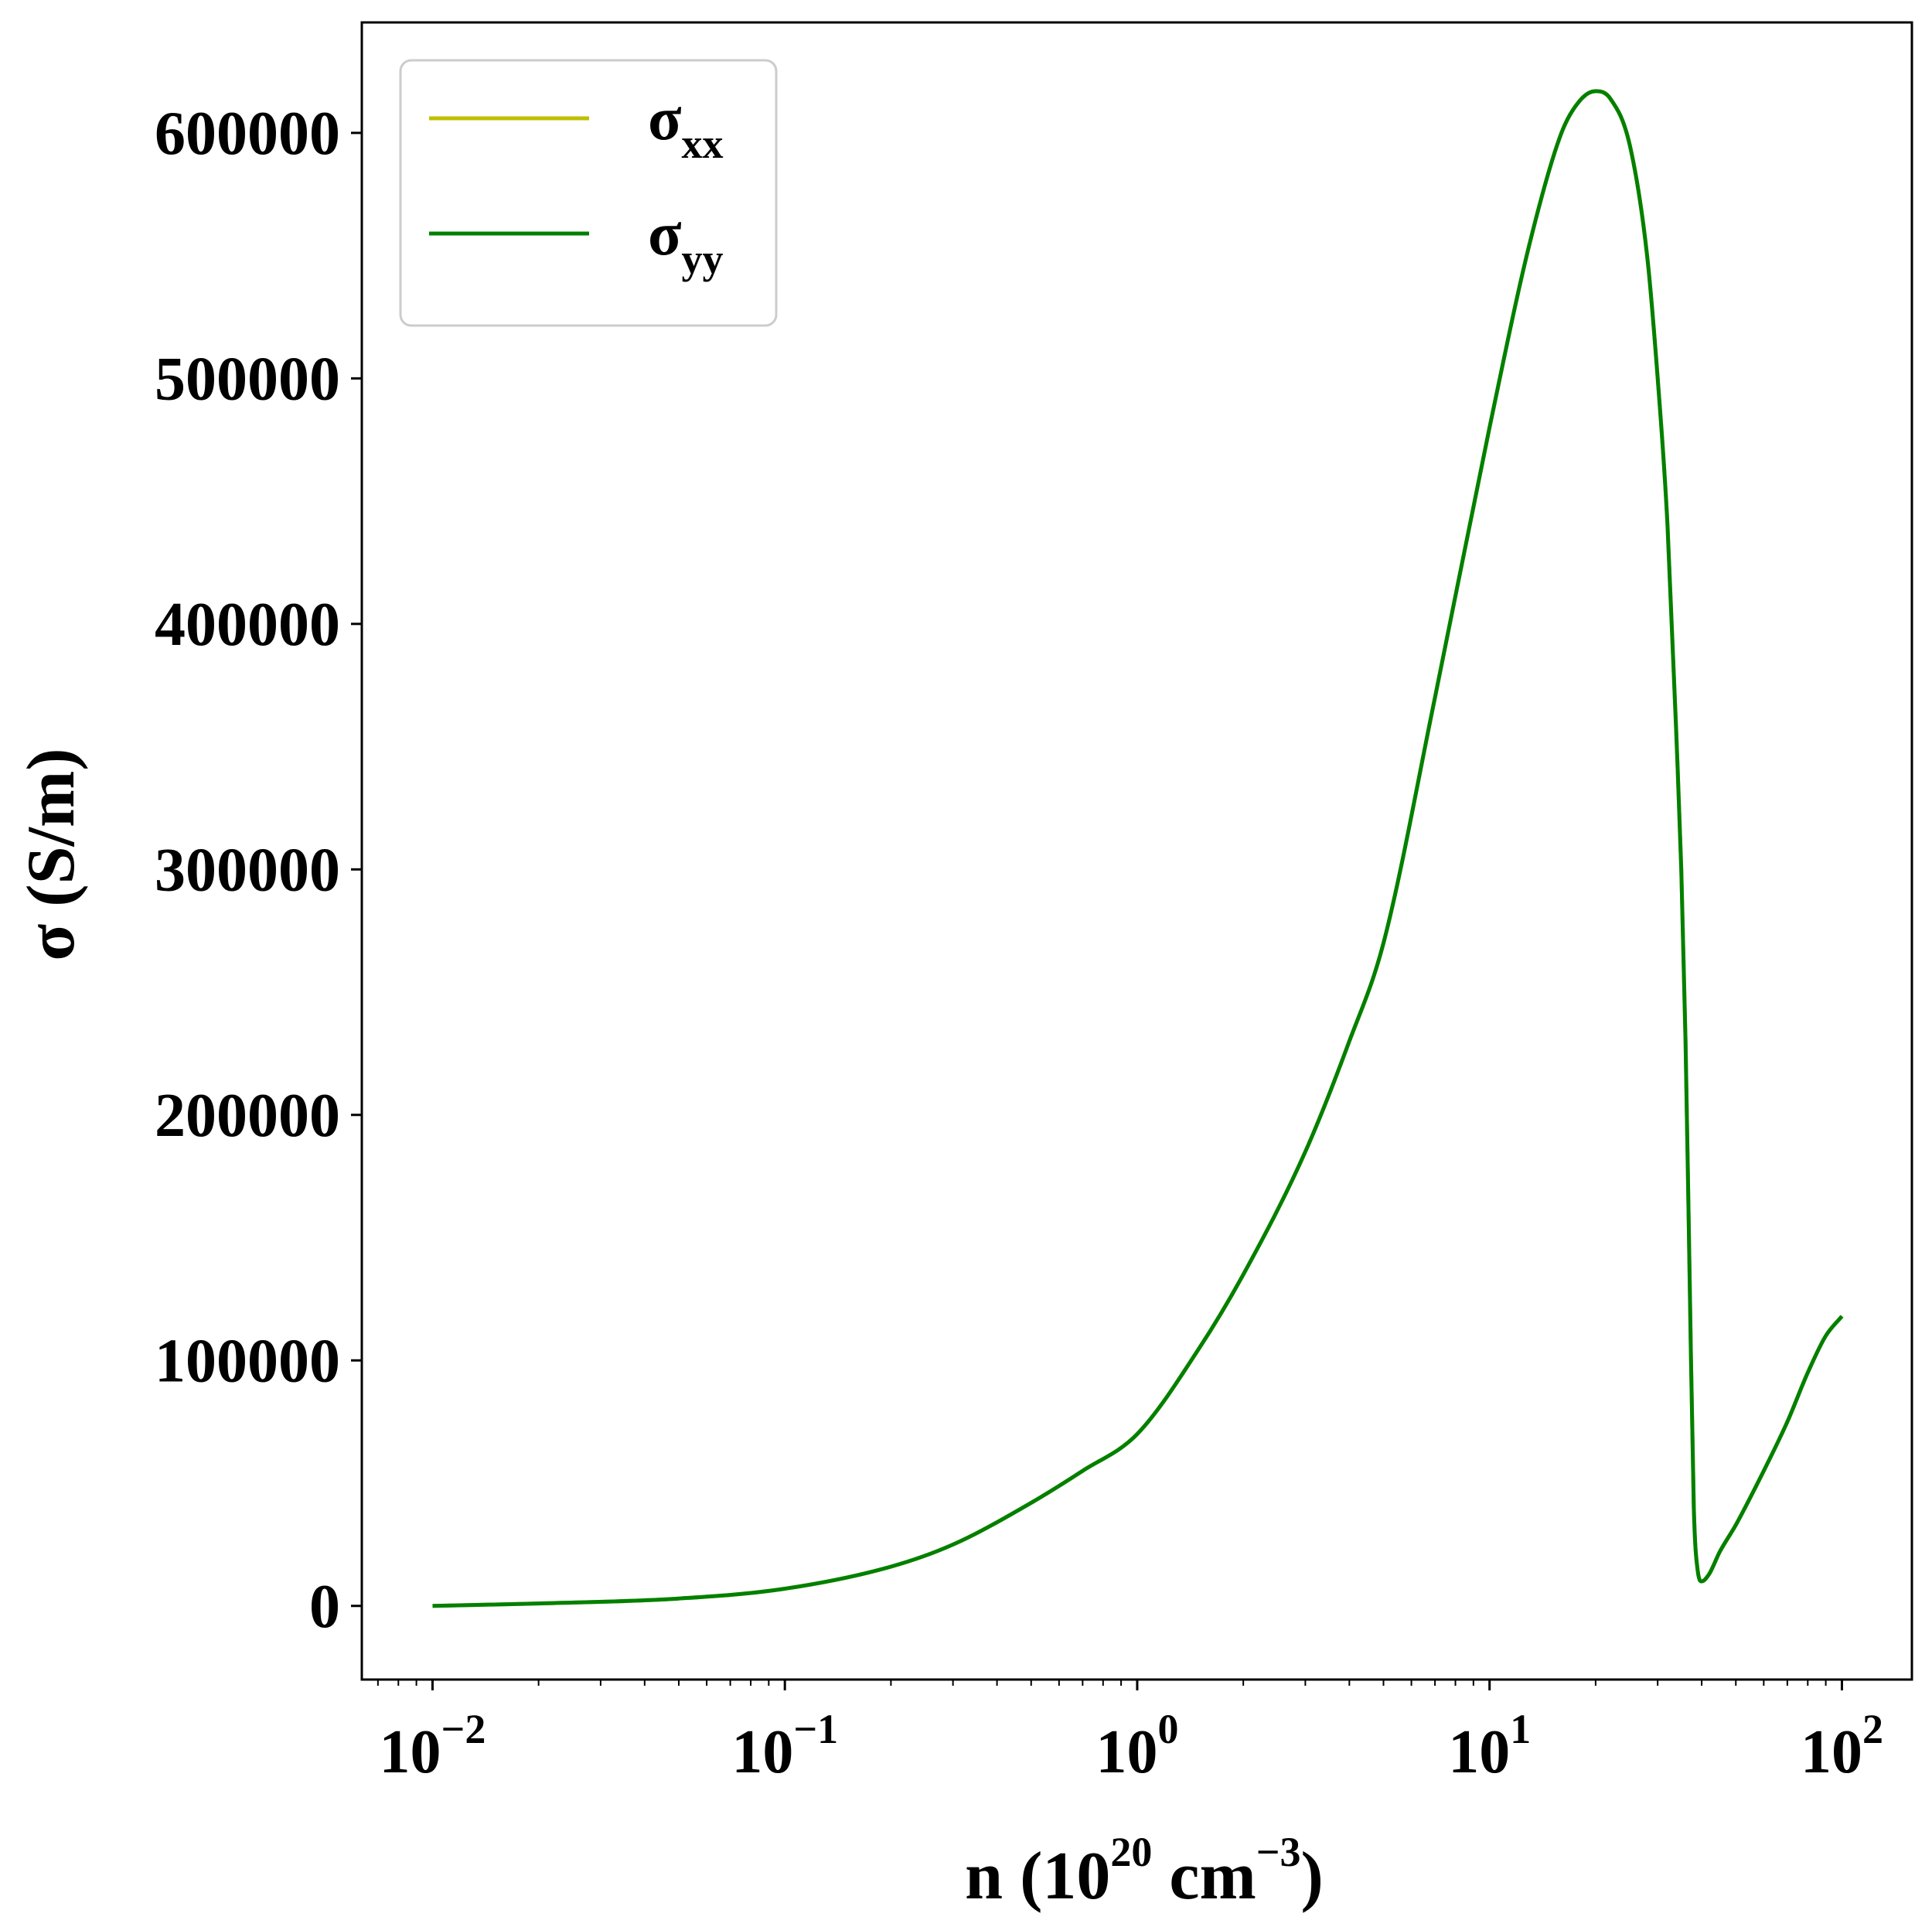  Describe the element at coordinates (1136, 1746) in the screenshot. I see `x-tick-label: 10⁰` at that location.